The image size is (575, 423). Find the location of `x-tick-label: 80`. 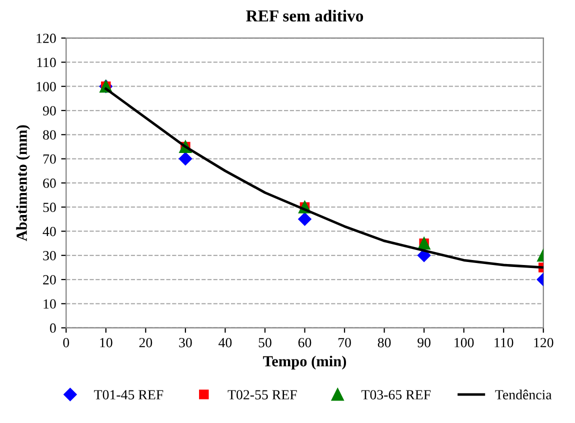

x-tick-label: 80 is located at coordinates (384, 343).